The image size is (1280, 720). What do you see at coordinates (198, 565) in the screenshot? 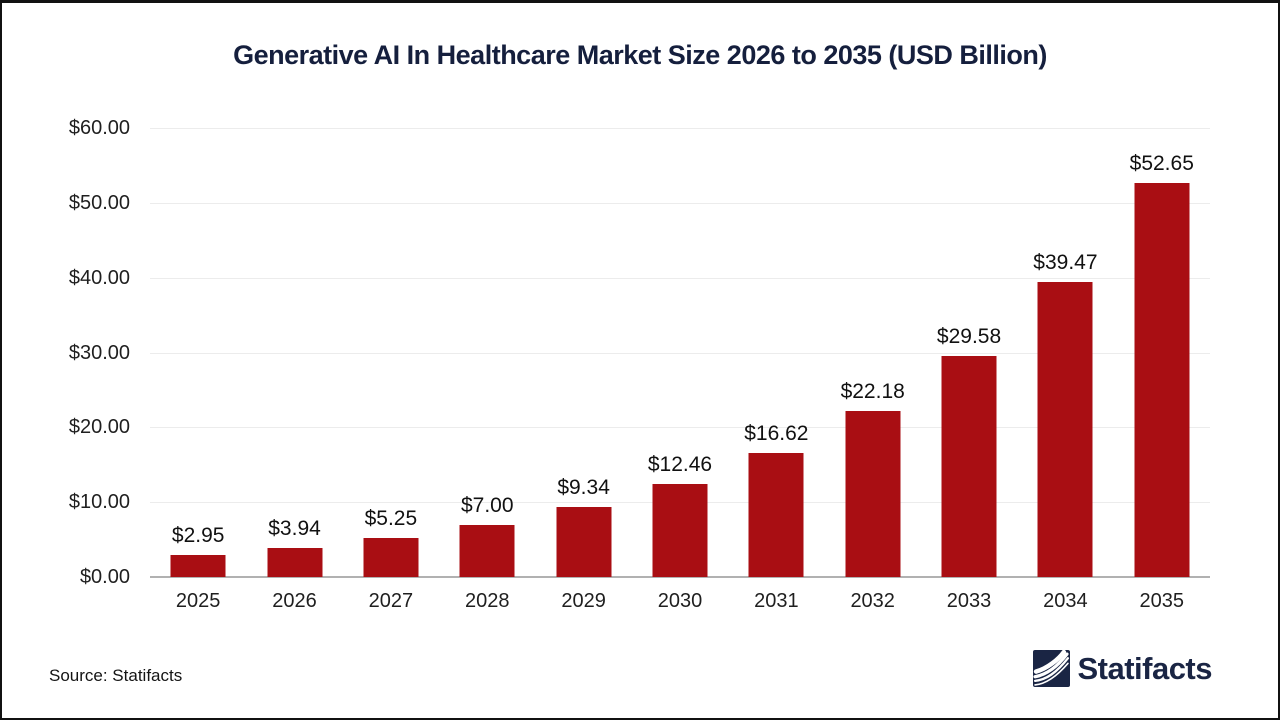
I see `bar-2025` at bounding box center [198, 565].